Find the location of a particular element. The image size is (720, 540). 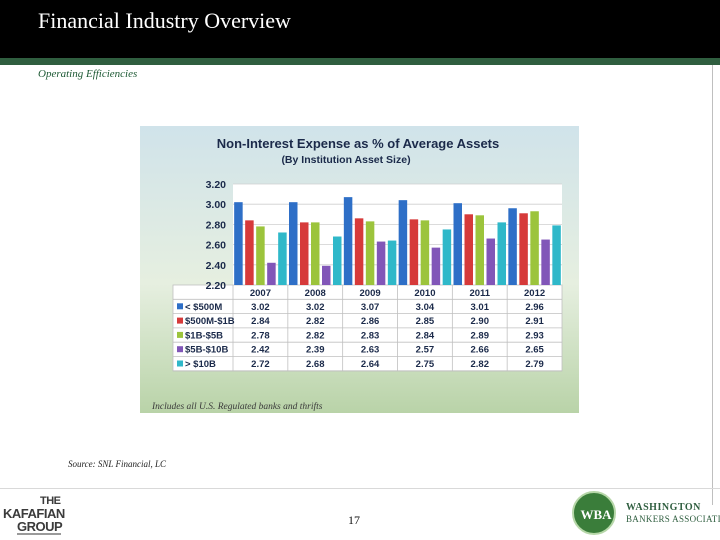

series-label: < $500M is located at coordinates (203, 307).